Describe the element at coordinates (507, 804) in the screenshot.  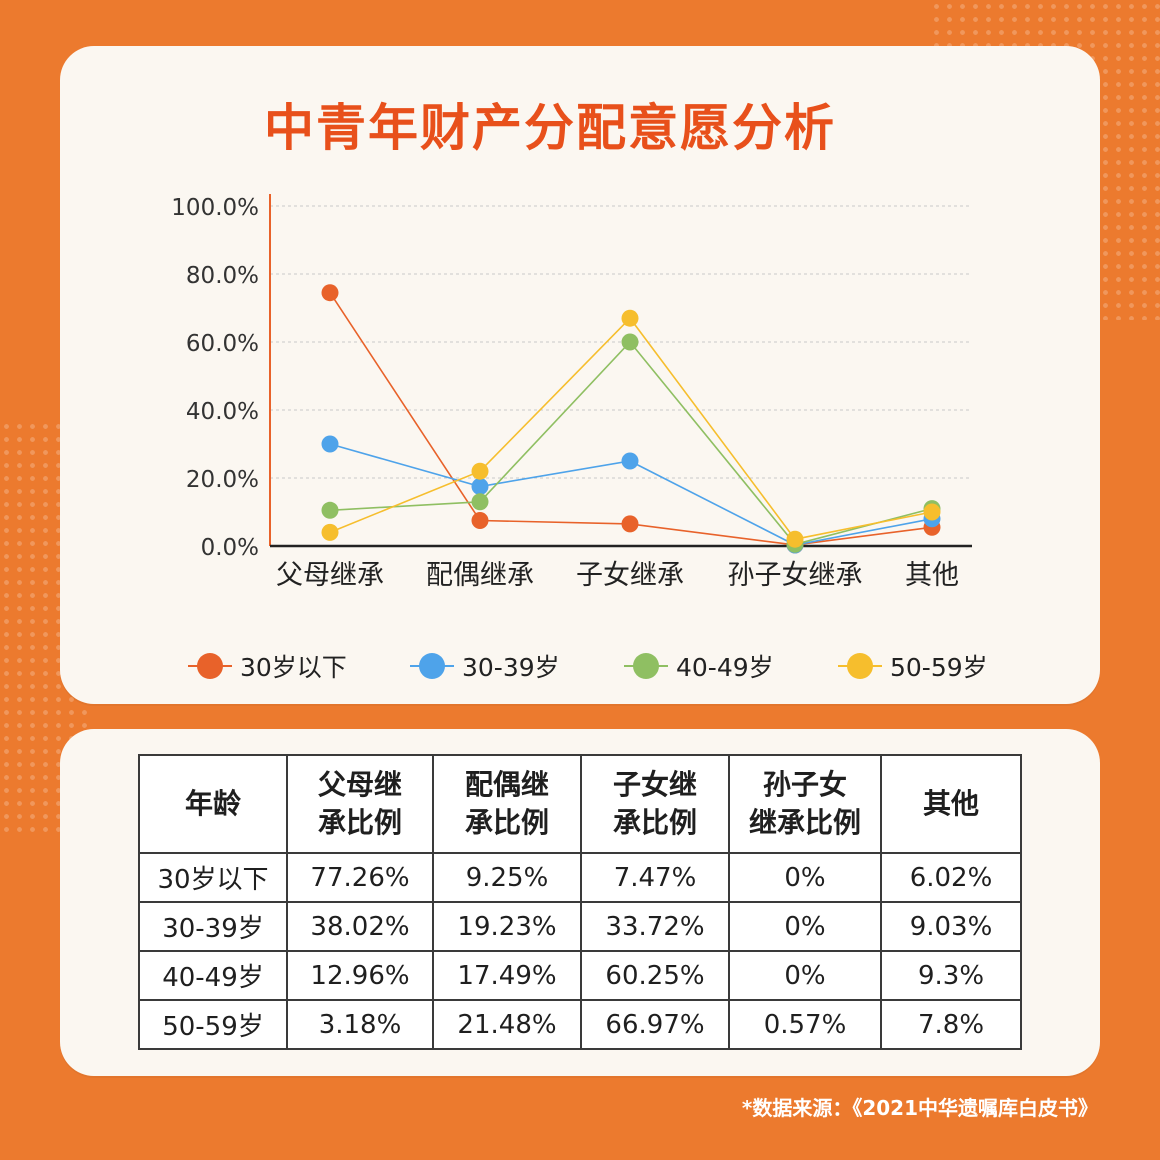
I see `table-header-cell: 配偶继 承比例` at that location.